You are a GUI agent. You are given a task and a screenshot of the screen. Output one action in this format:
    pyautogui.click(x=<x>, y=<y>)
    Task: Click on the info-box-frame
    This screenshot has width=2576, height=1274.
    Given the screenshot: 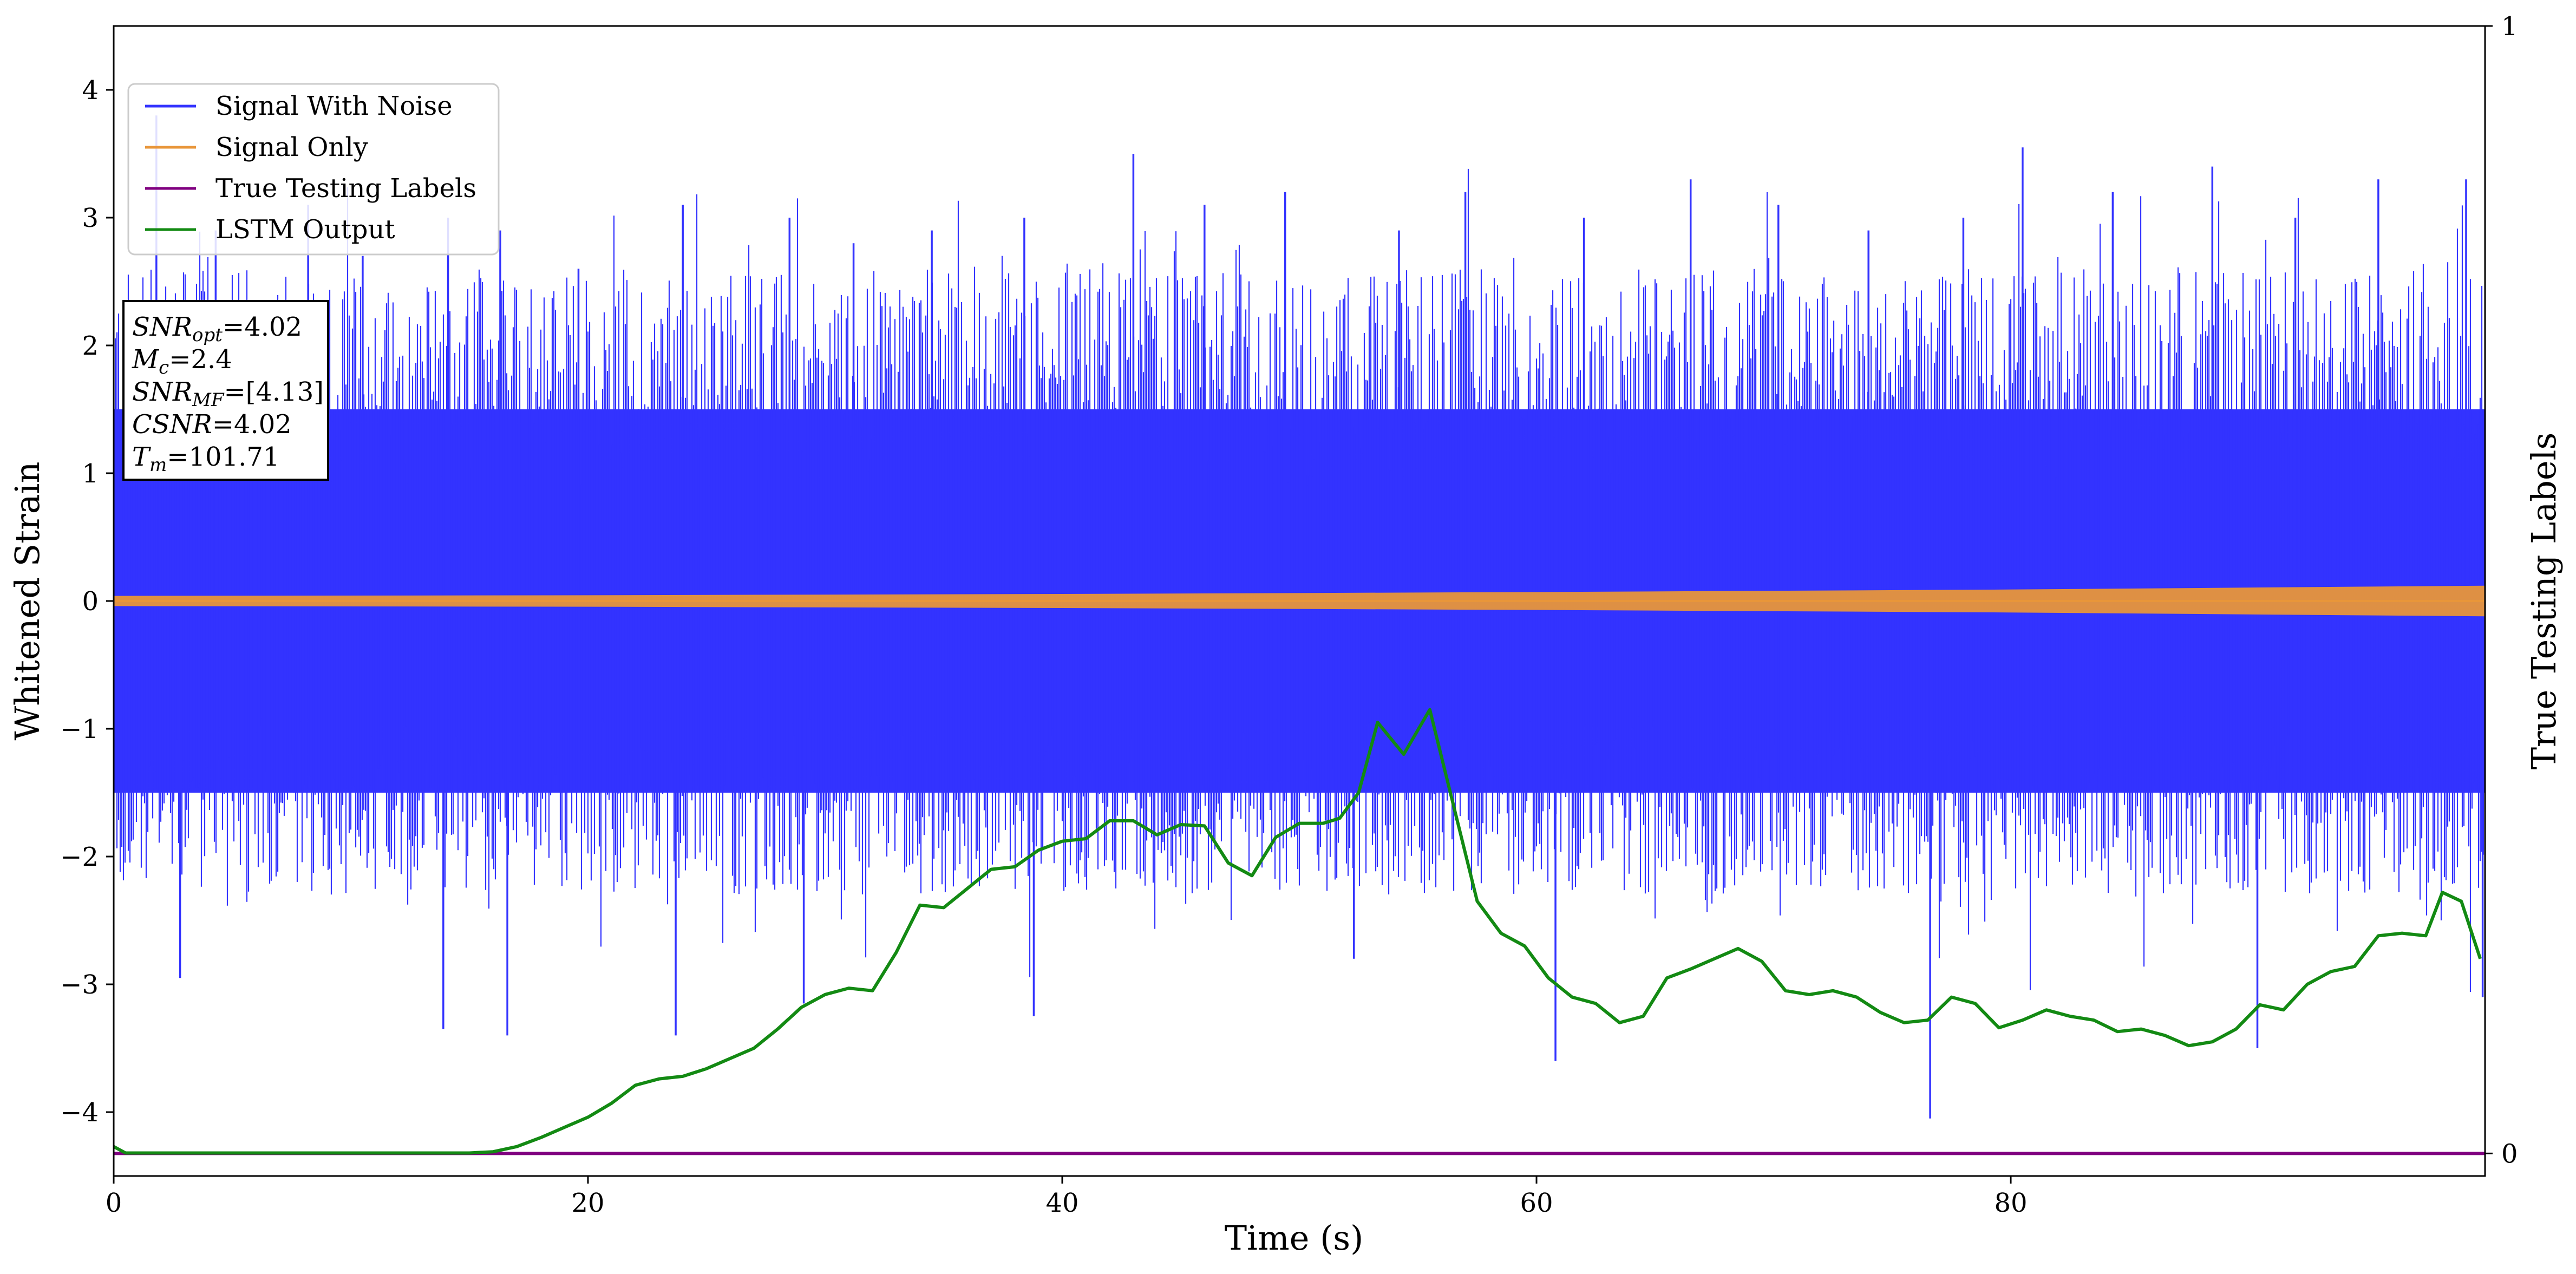 What is the action you would take?
    pyautogui.click(x=225, y=390)
    